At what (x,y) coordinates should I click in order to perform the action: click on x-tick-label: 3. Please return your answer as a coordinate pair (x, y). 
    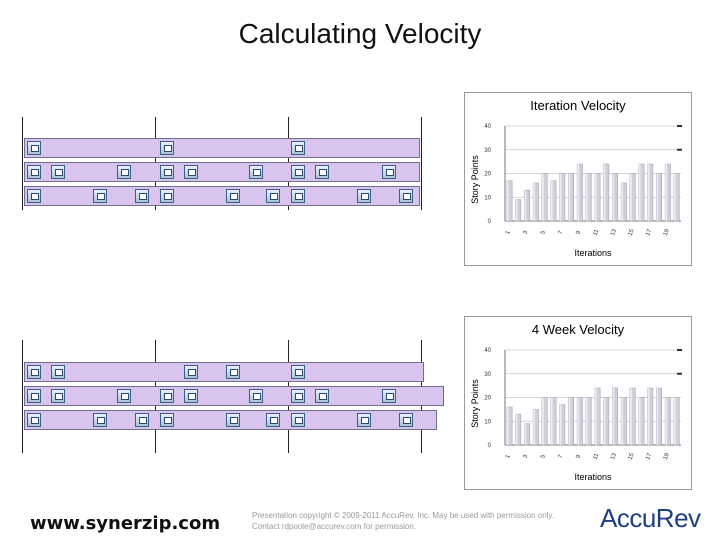
    Looking at the image, I should click on (526, 456).